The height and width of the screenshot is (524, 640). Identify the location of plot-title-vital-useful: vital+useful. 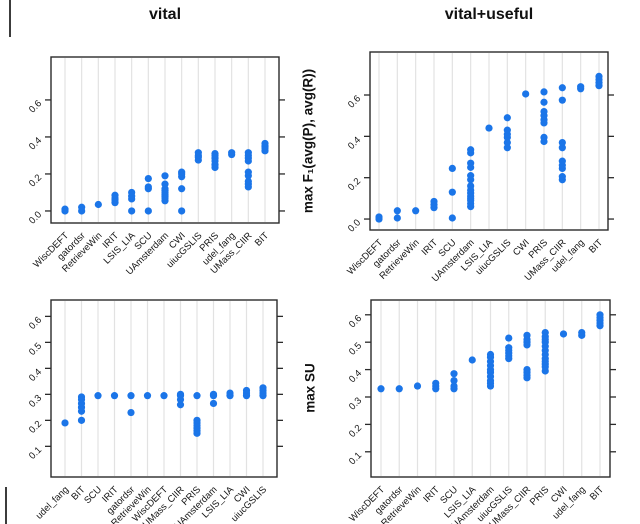
(489, 14).